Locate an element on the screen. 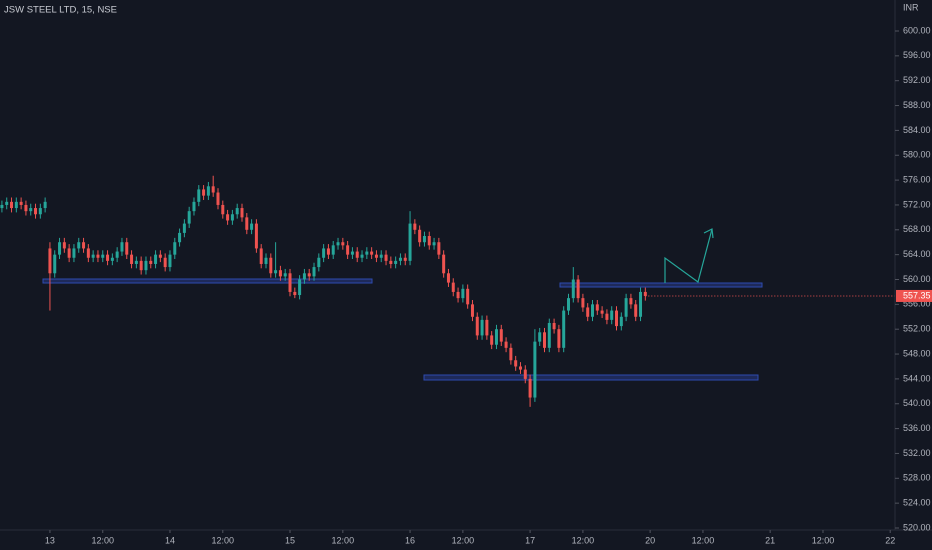 The image size is (932, 550). y-tick-label: 532.00 is located at coordinates (917, 453).